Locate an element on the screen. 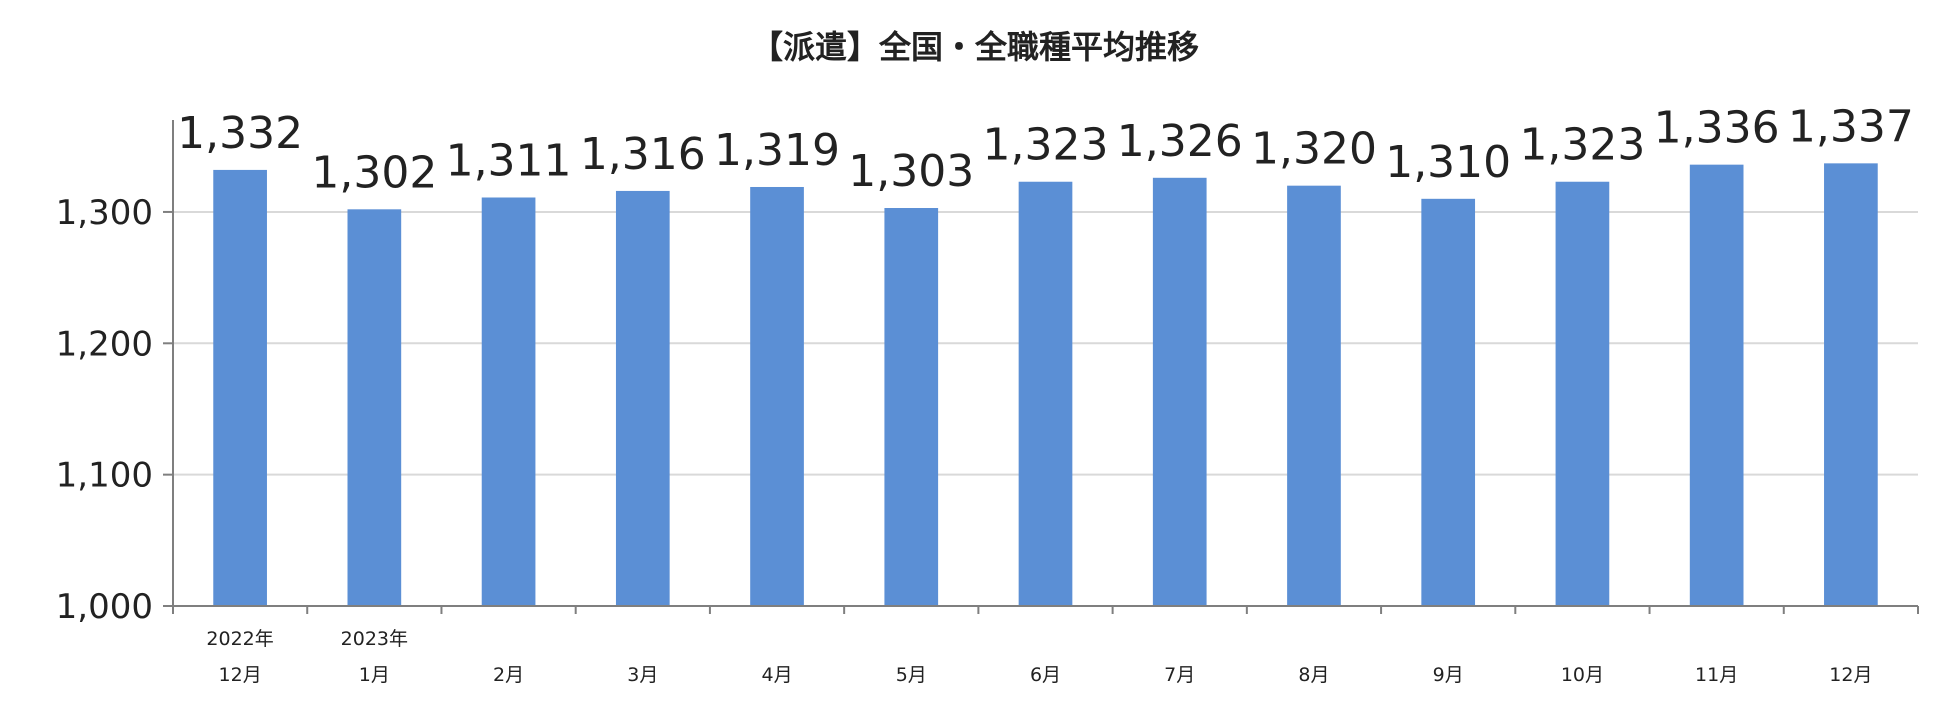 This screenshot has width=1950, height=711. data-label: 1,320 is located at coordinates (1314, 149).